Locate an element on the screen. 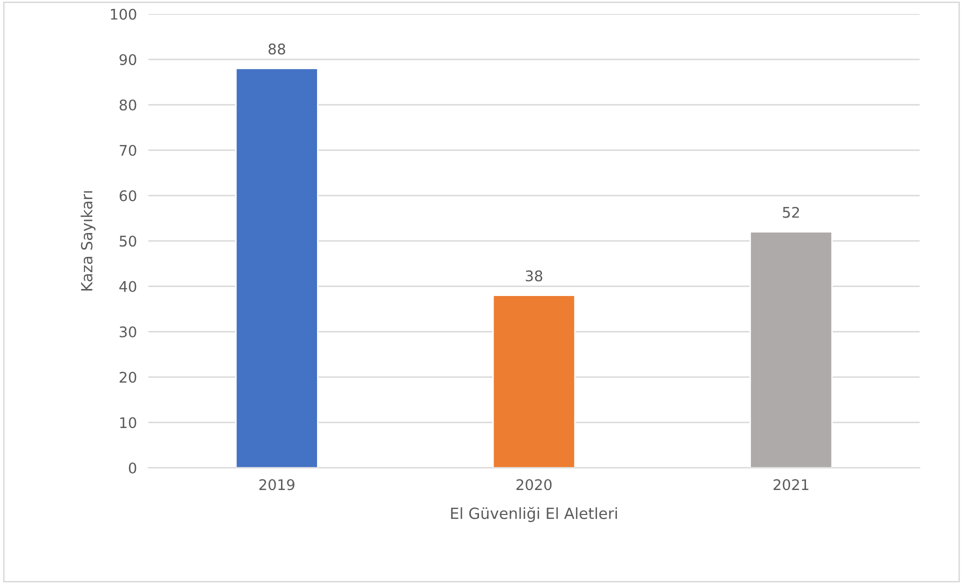 This screenshot has height=584, width=963. x-axis-title: El Güvenliği El Aletleri is located at coordinates (534, 514).